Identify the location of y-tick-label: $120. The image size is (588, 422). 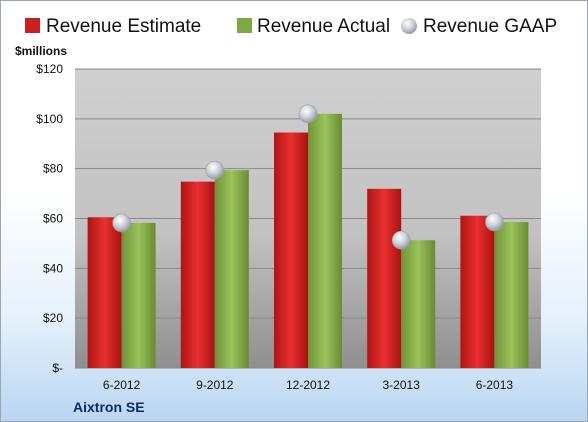
(49, 69).